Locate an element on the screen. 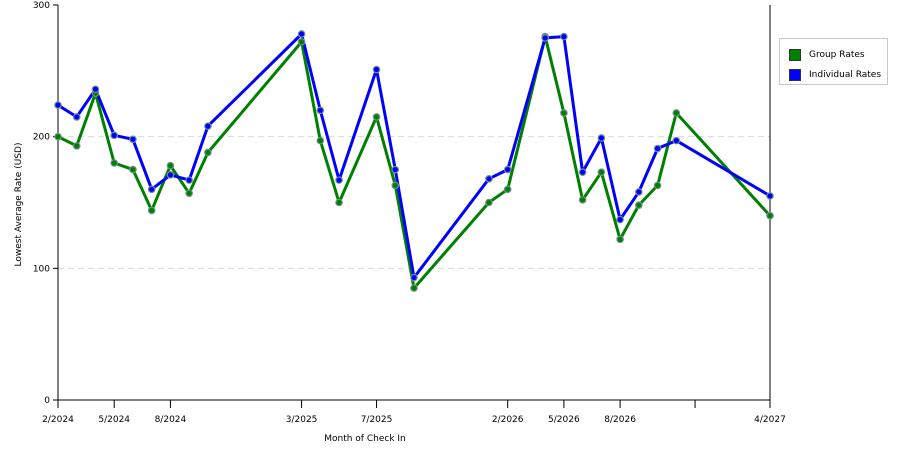 The height and width of the screenshot is (450, 900). legend: Group Rates Individual Rates is located at coordinates (833, 61).